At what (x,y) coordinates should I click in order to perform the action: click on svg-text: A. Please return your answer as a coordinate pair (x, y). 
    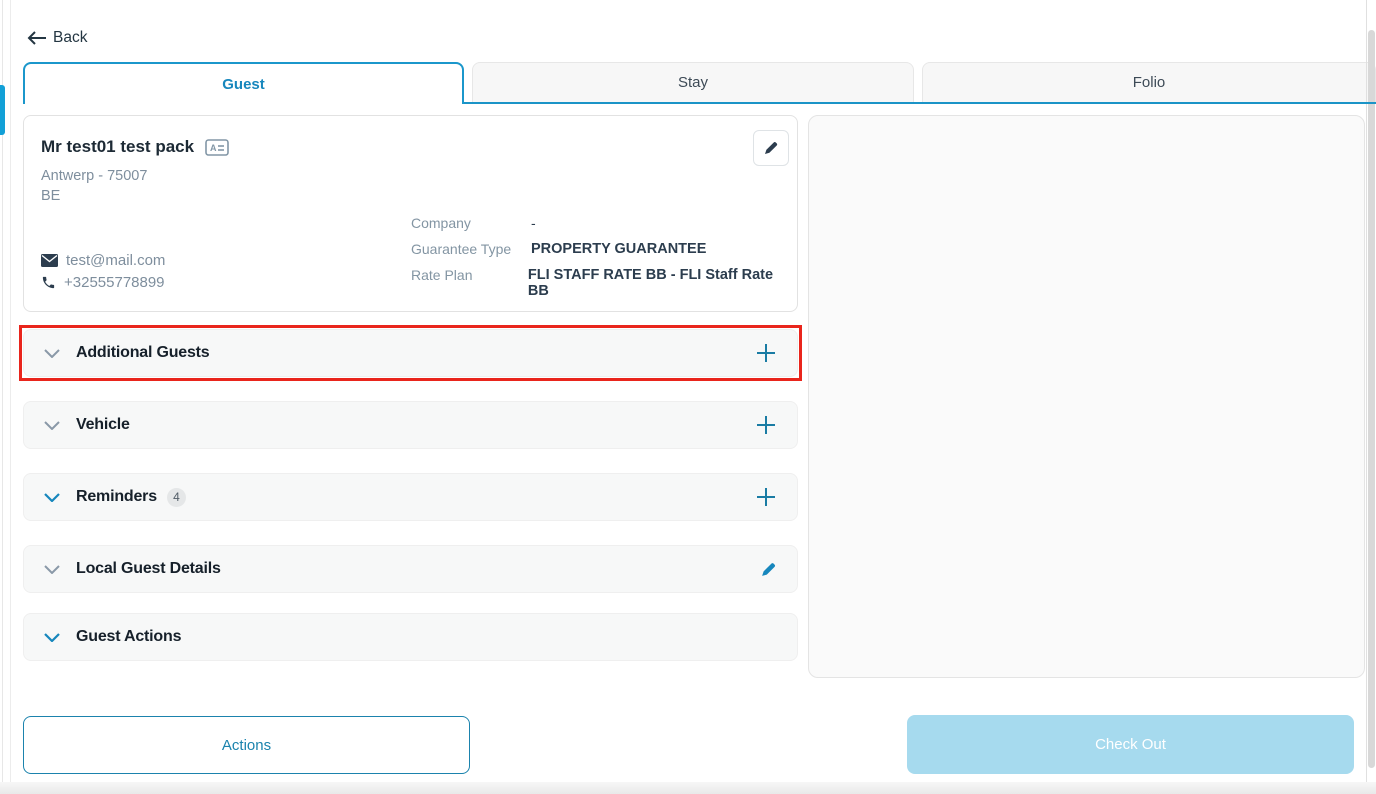
    Looking at the image, I should click on (213, 148).